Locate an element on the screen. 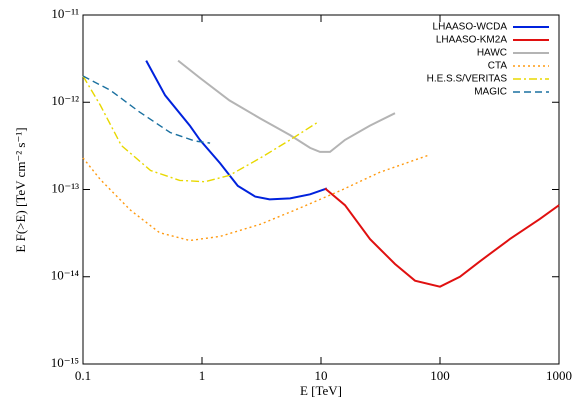  legend-label: LHAASO-KM2A is located at coordinates (471, 40).